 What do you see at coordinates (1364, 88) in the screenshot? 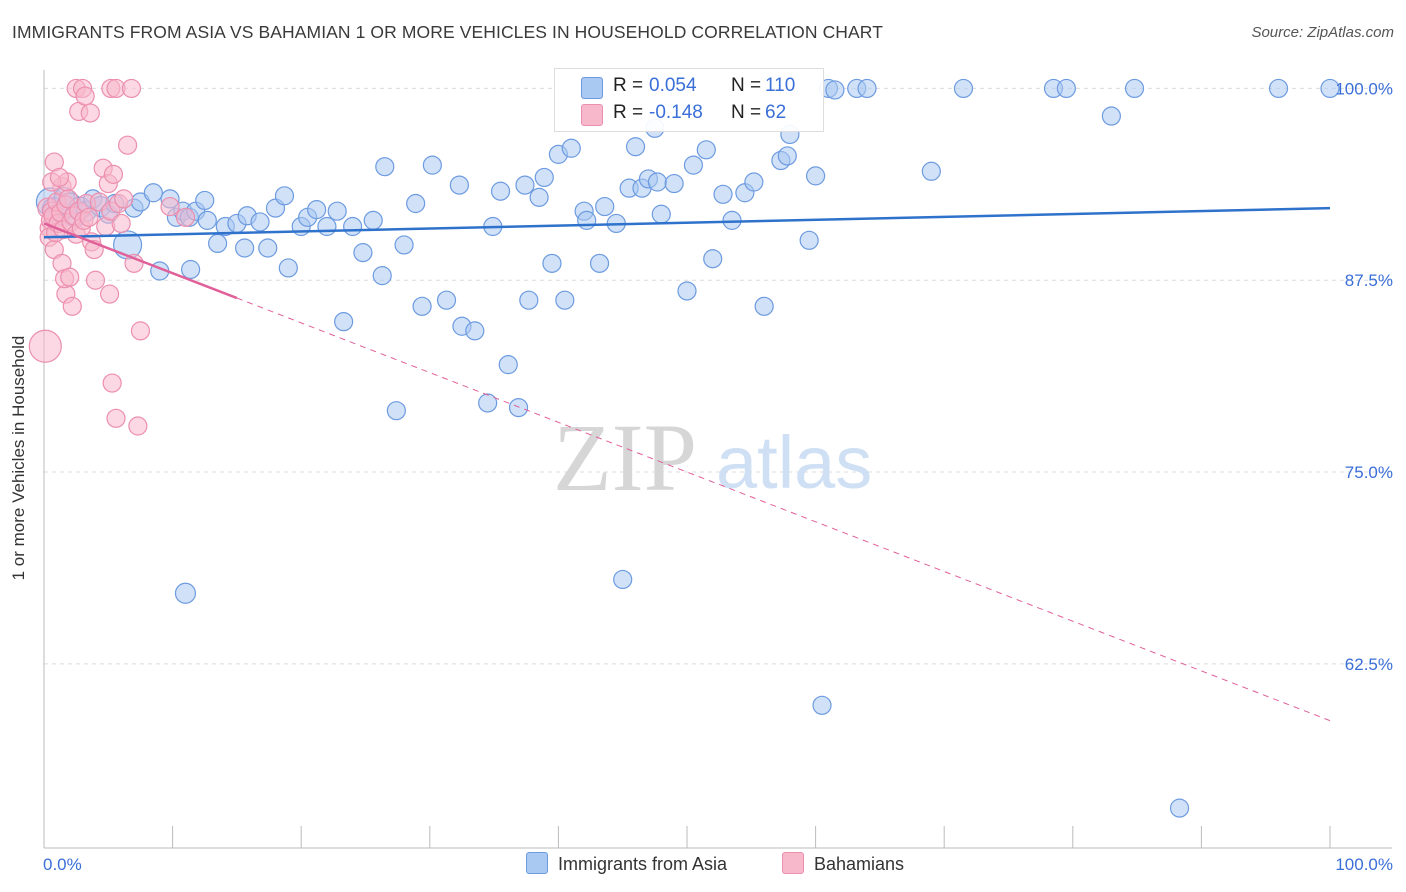
I see `y-tick-label: 100.0%` at bounding box center [1364, 88].